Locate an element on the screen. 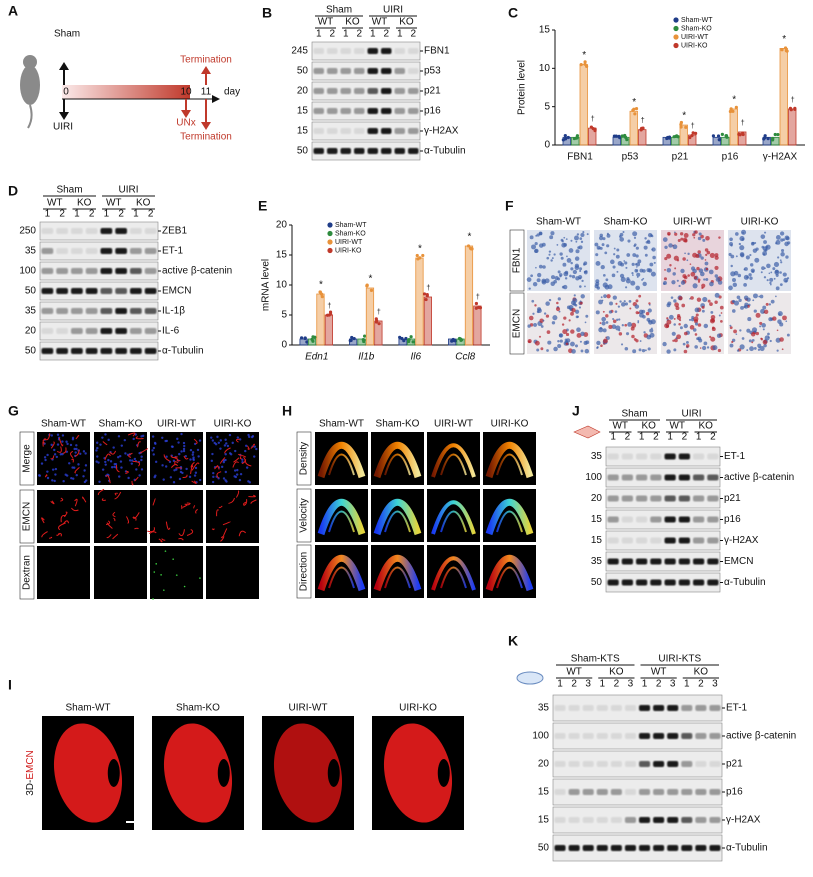 This screenshot has height=877, width=813. legend-label: Sham-KO is located at coordinates (350, 233).